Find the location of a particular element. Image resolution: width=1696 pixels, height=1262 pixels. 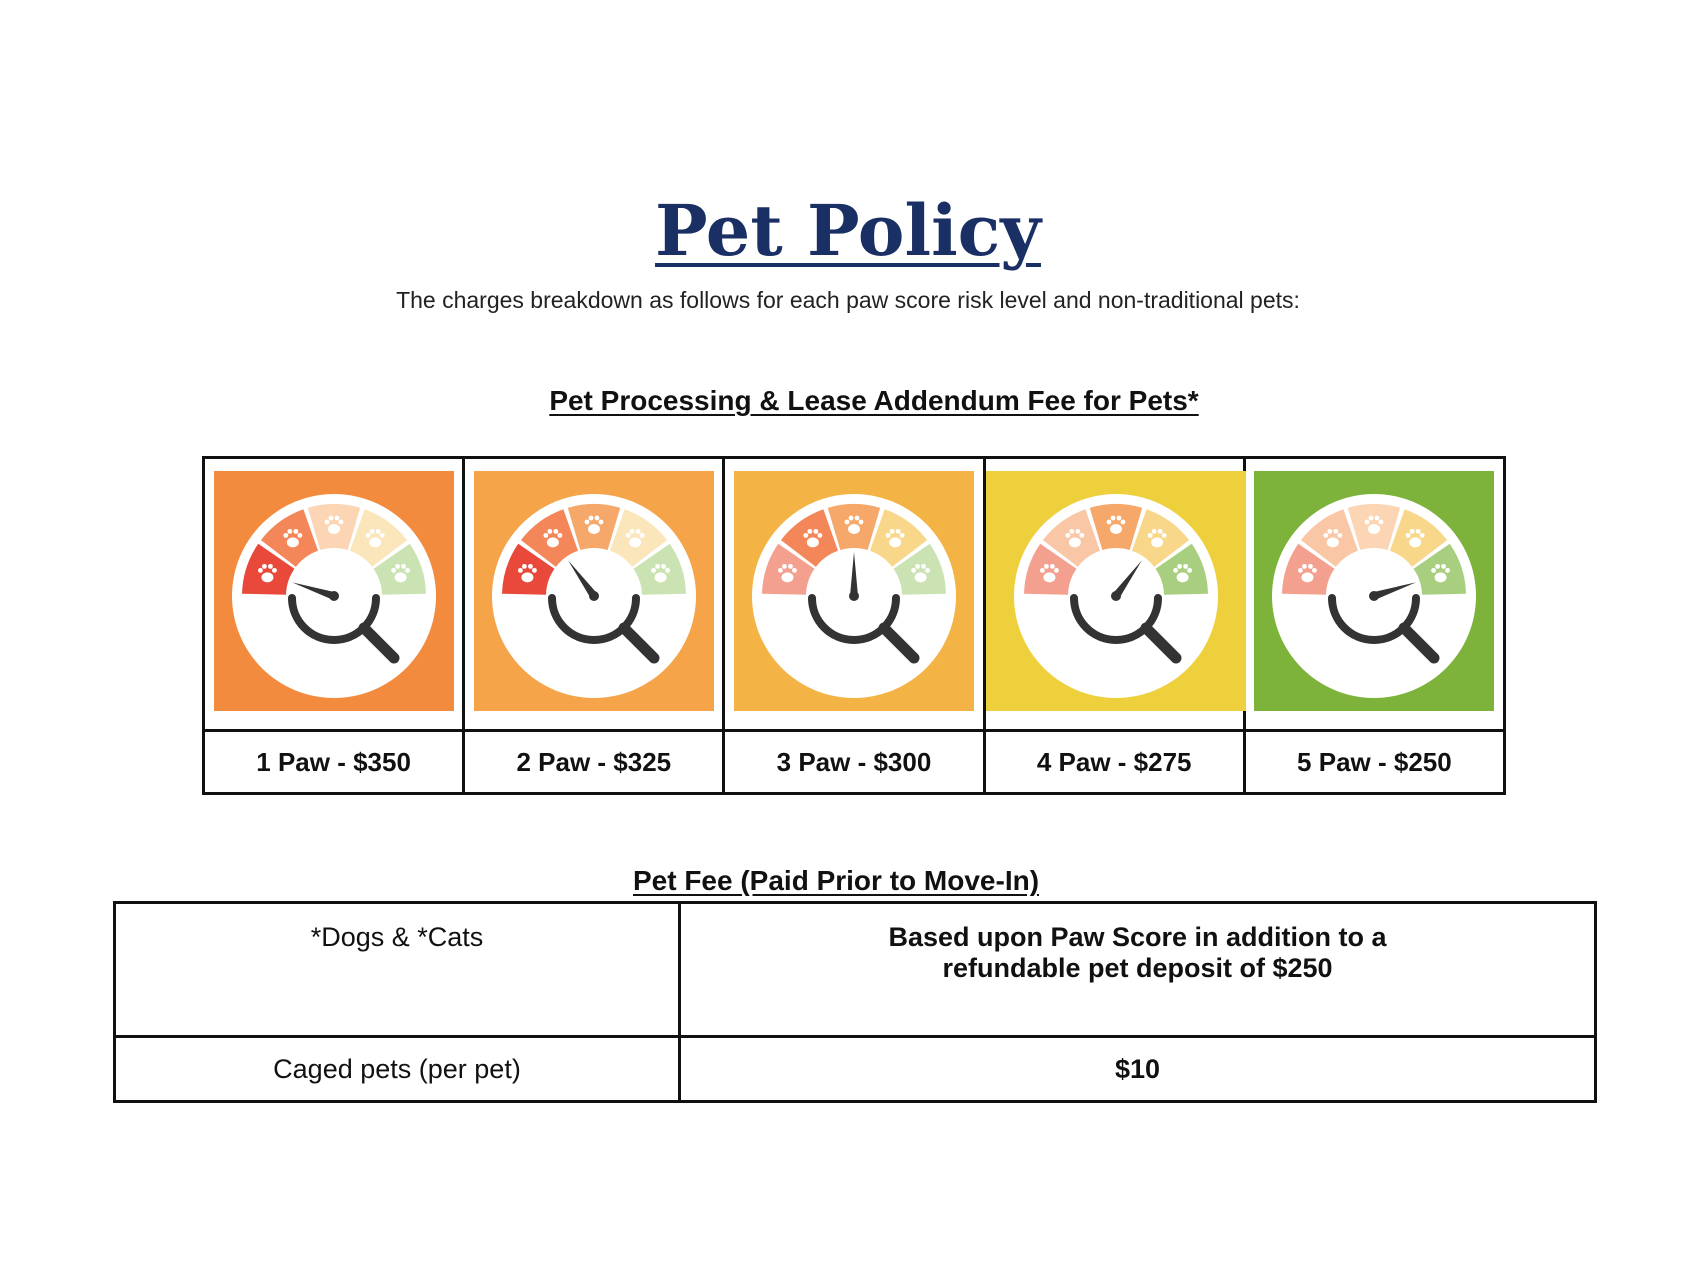

fee-item-cell: Caged pets (per pet) is located at coordinates (397, 1069).